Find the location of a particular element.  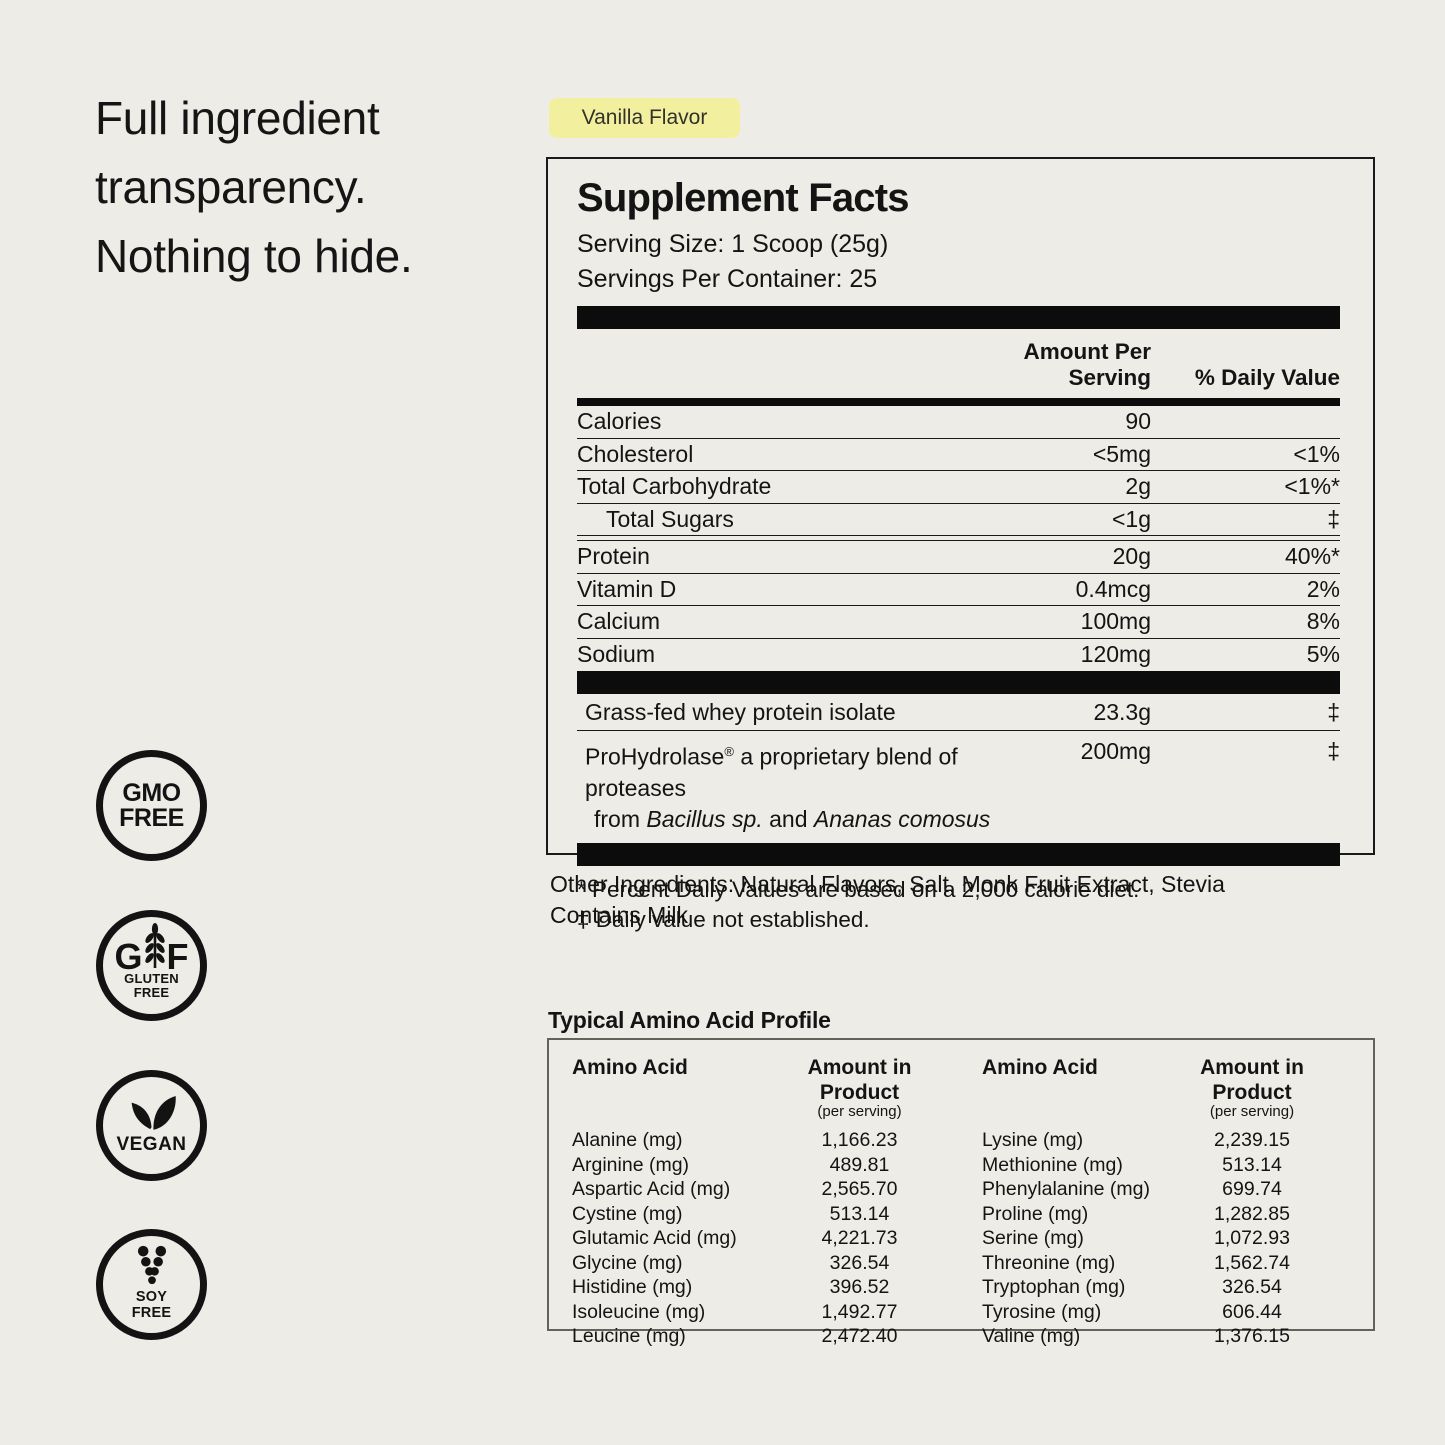

nutrient-dv: <1%* is located at coordinates (1312, 486).